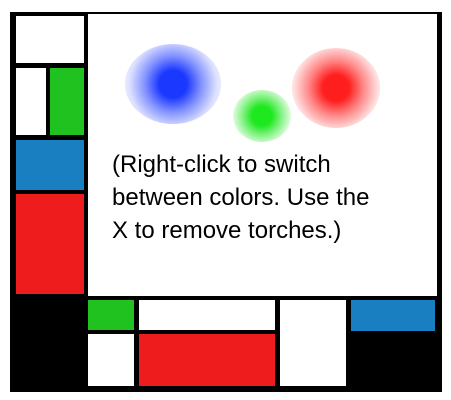 Image resolution: width=451 pixels, height=400 pixels. What do you see at coordinates (313, 343) in the screenshot?
I see `tile-white-bottom-c` at bounding box center [313, 343].